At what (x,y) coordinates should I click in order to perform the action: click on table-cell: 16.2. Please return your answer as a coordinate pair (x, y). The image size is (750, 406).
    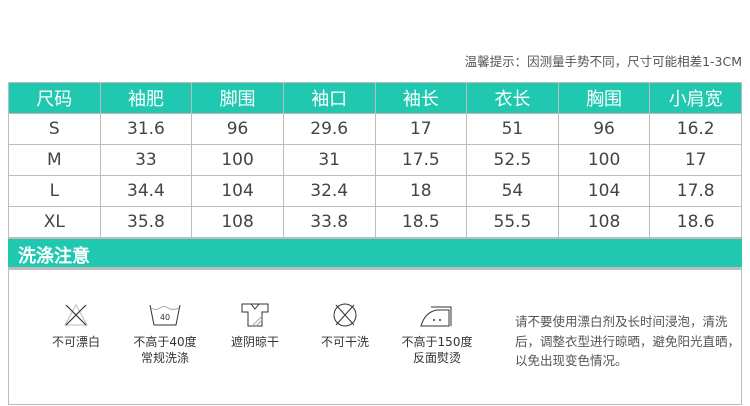
    Looking at the image, I should click on (695, 129).